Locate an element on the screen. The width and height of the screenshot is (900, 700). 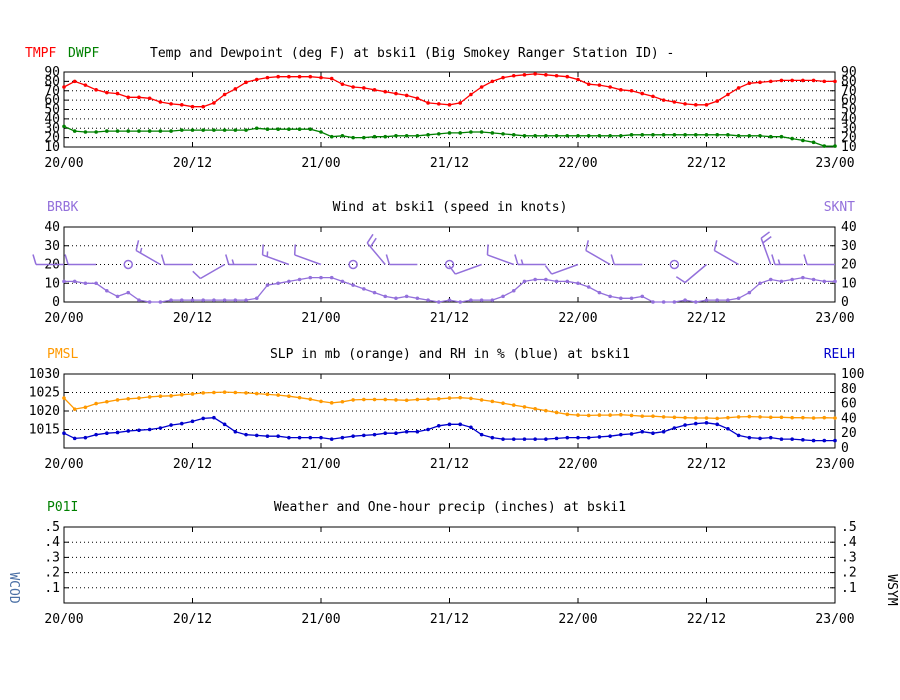
x-tick-label: 22/12 is located at coordinates (706, 464).